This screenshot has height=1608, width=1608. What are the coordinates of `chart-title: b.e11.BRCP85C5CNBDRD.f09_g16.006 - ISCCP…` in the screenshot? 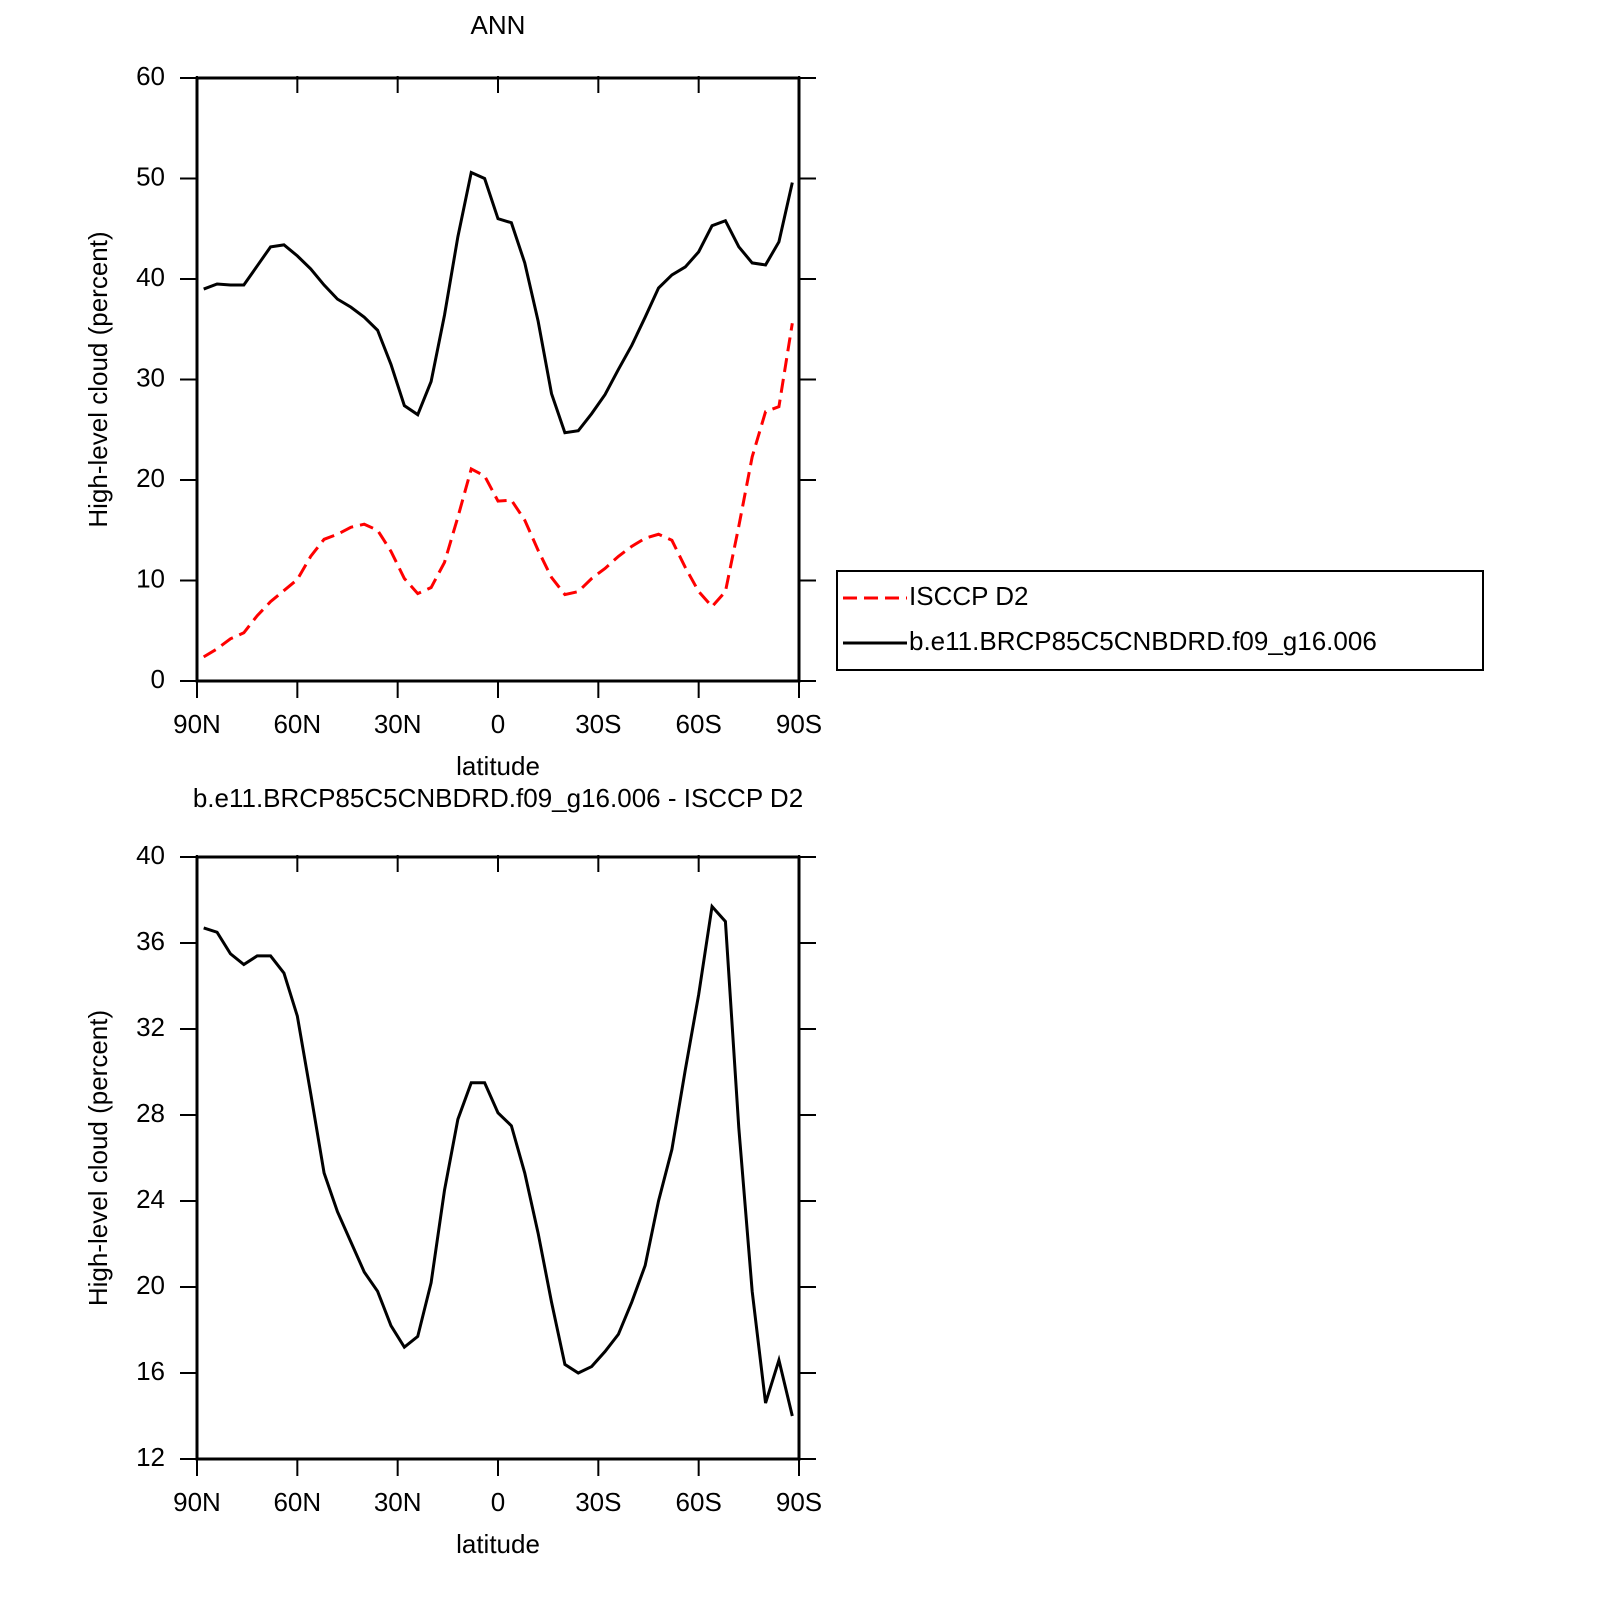 It's located at (498, 798).